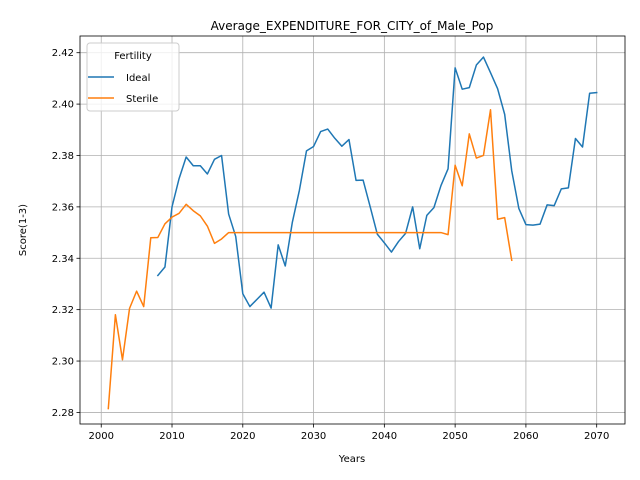 The image size is (640, 480). Describe the element at coordinates (351, 459) in the screenshot. I see `x-axis-label: Years` at that location.